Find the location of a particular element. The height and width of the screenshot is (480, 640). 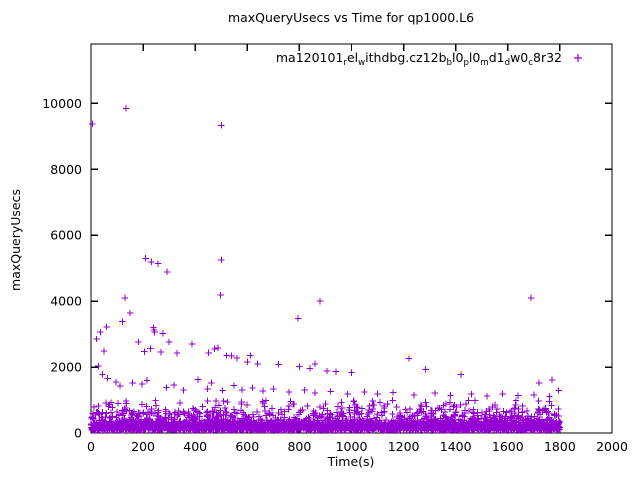

y-tick-label: 10000 is located at coordinates (62, 103).